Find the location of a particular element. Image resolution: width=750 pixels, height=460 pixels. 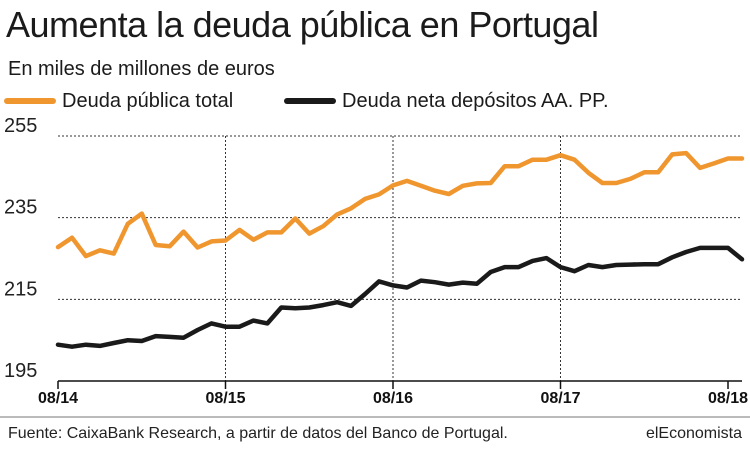

y-tick-label-215: 215 is located at coordinates (20, 289).